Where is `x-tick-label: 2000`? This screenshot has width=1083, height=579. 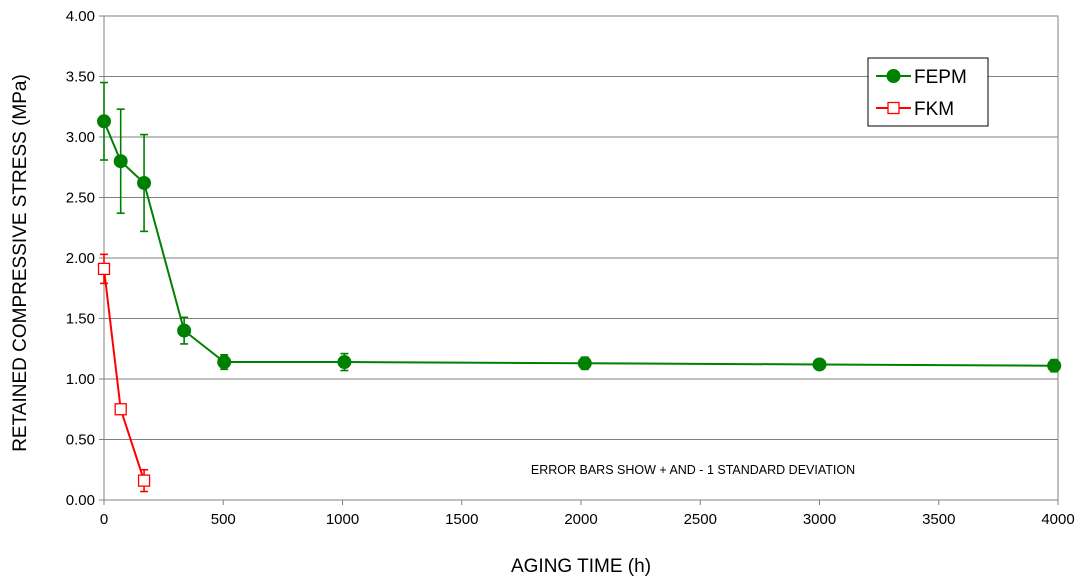
x-tick-label: 2000 is located at coordinates (580, 519).